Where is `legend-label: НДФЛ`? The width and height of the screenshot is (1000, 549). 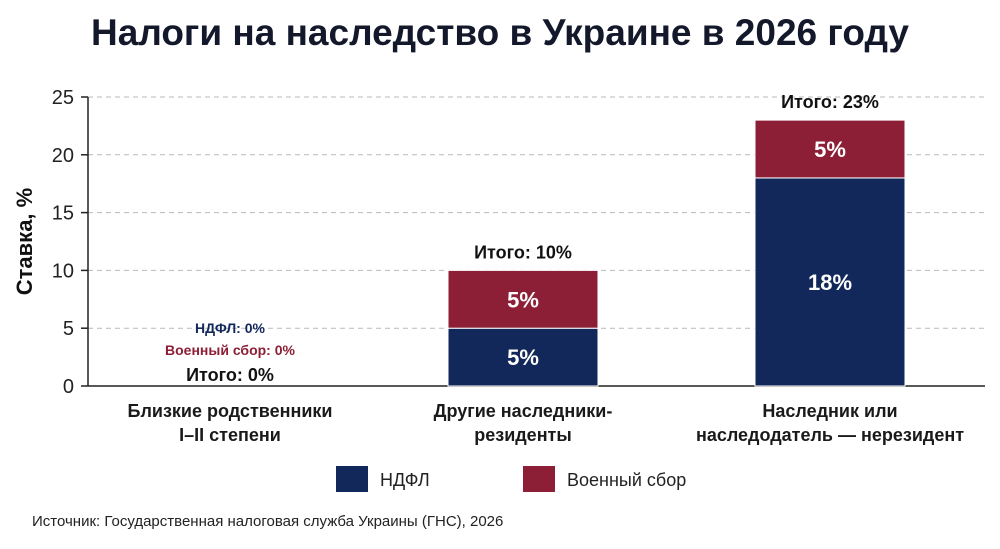 legend-label: НДФЛ is located at coordinates (405, 480).